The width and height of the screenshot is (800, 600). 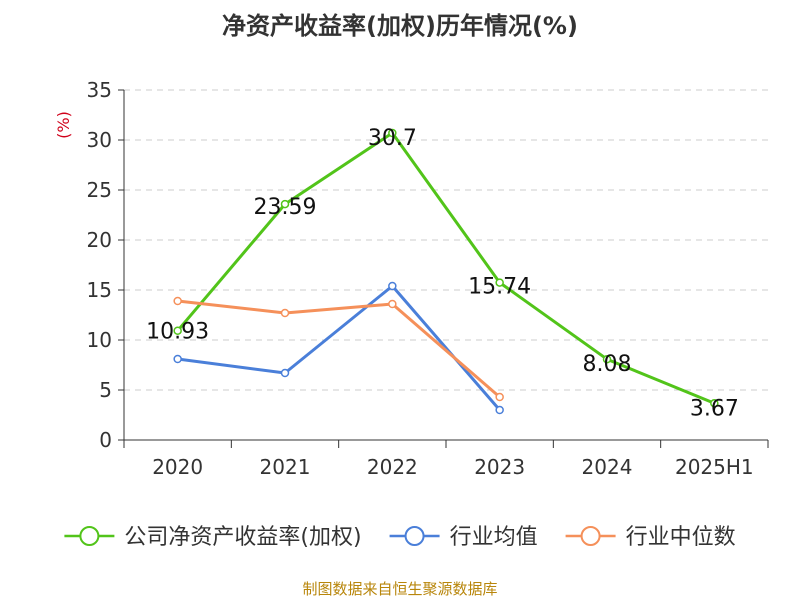 I want to click on y-tick-label: 20, so click(x=99, y=240).